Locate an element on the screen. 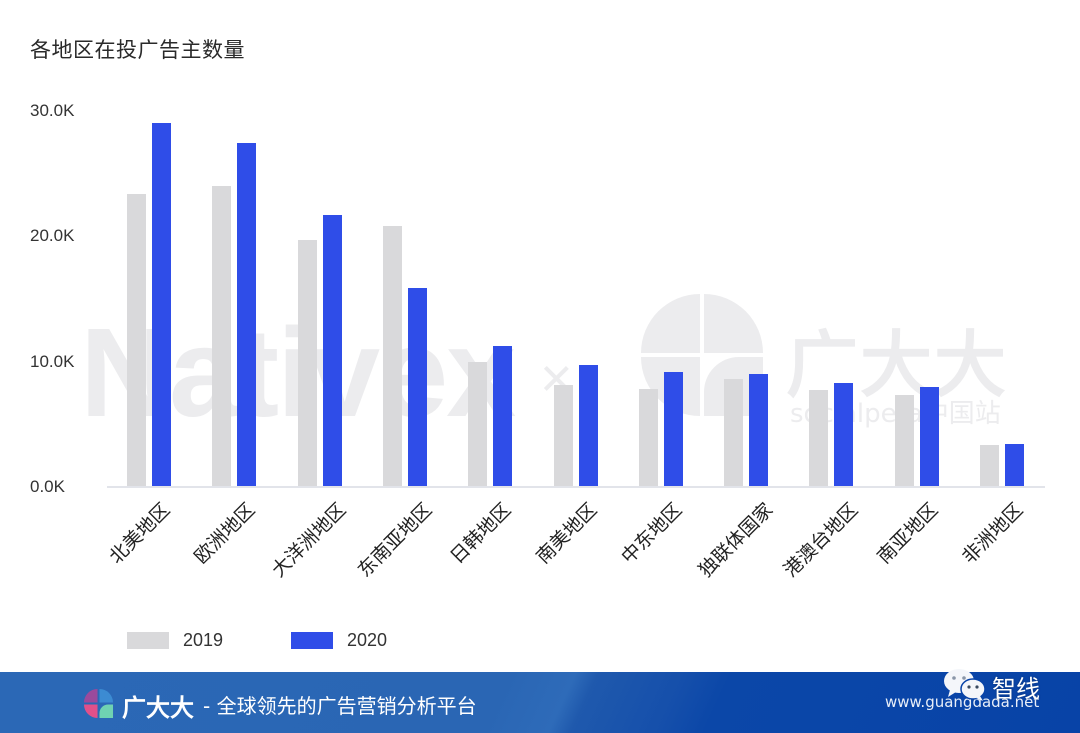 This screenshot has width=1080, height=733. x-label: 南亚地区 is located at coordinates (907, 533).